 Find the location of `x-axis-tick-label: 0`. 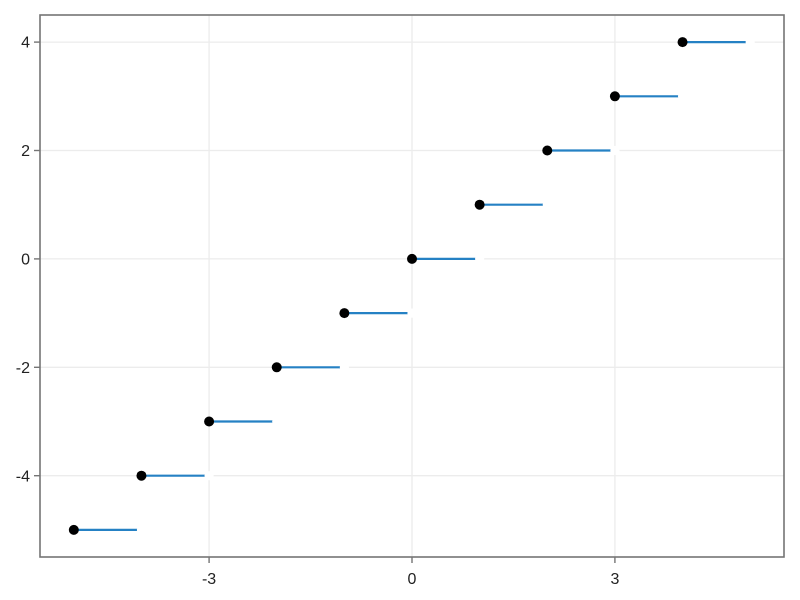

x-axis-tick-label: 0 is located at coordinates (412, 579).